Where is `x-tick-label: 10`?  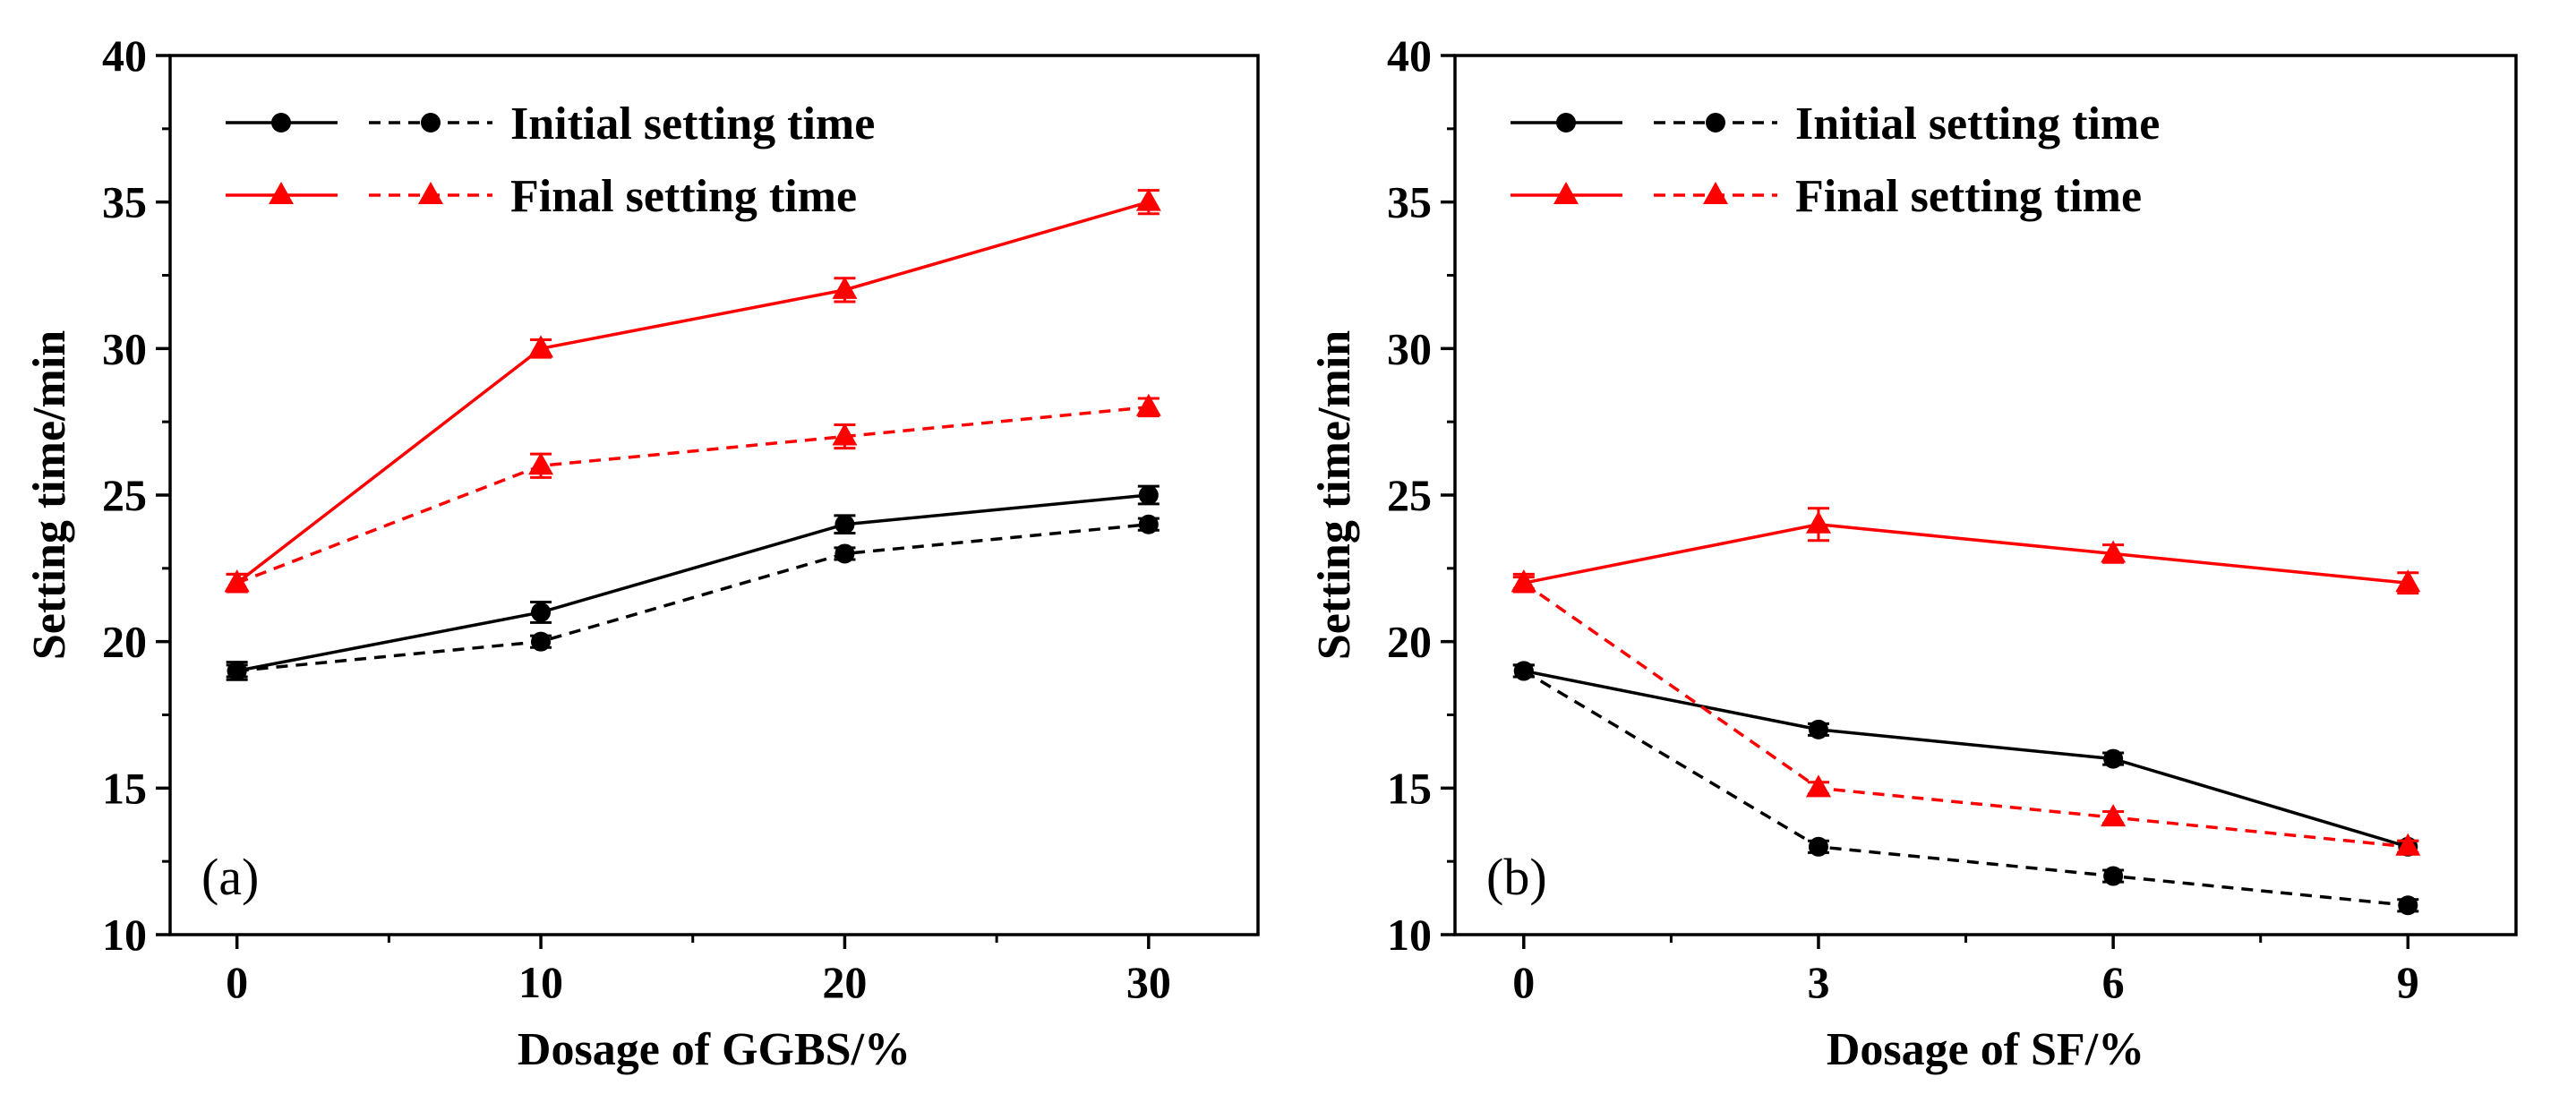 x-tick-label: 10 is located at coordinates (540, 982).